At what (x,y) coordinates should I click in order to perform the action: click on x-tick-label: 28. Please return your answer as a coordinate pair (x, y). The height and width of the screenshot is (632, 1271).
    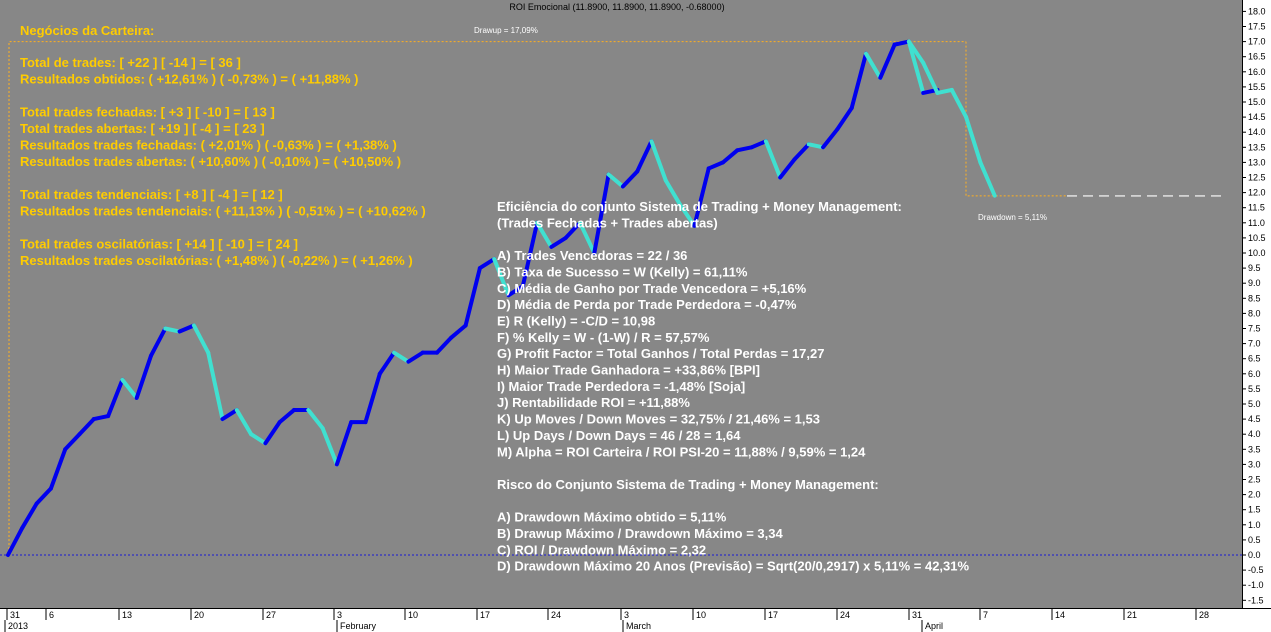
    Looking at the image, I should click on (1204, 615).